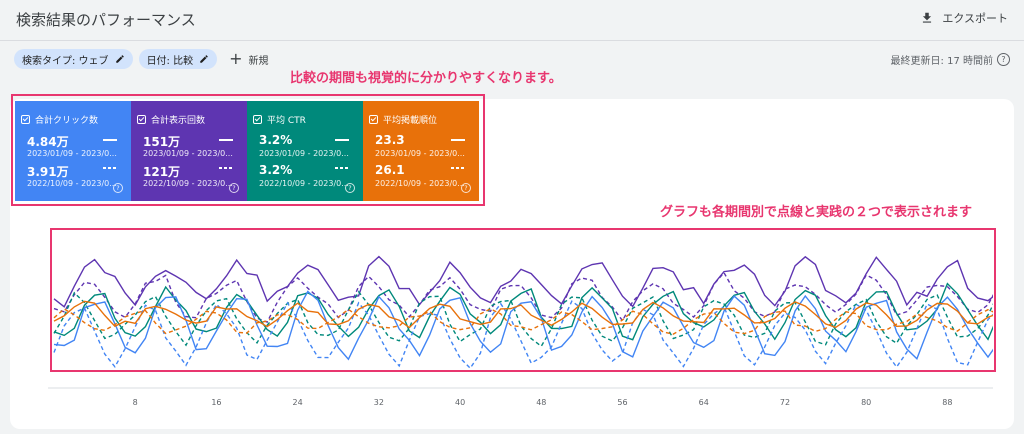 The height and width of the screenshot is (434, 1024). I want to click on metric-value: 151万, so click(162, 142).